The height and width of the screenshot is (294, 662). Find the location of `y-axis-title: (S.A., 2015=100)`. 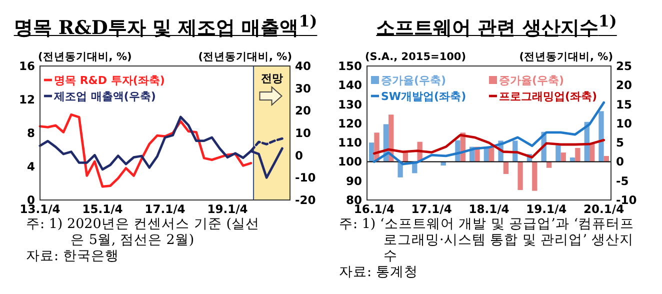

y-axis-title: (S.A., 2015=100) is located at coordinates (415, 57).